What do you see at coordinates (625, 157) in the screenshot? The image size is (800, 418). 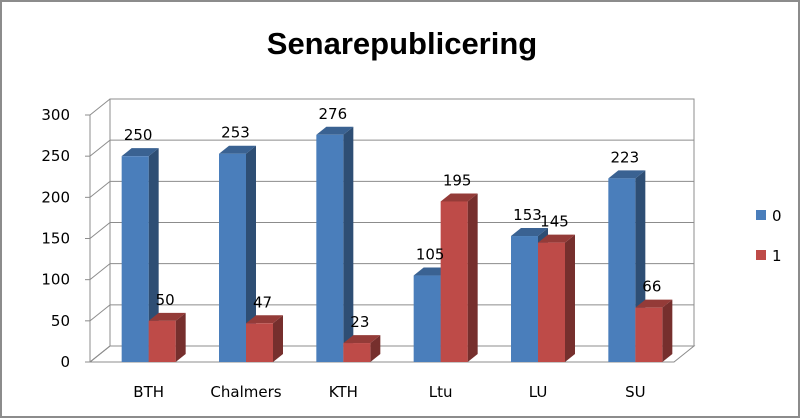 I see `data-label-su-series-0: 223` at bounding box center [625, 157].